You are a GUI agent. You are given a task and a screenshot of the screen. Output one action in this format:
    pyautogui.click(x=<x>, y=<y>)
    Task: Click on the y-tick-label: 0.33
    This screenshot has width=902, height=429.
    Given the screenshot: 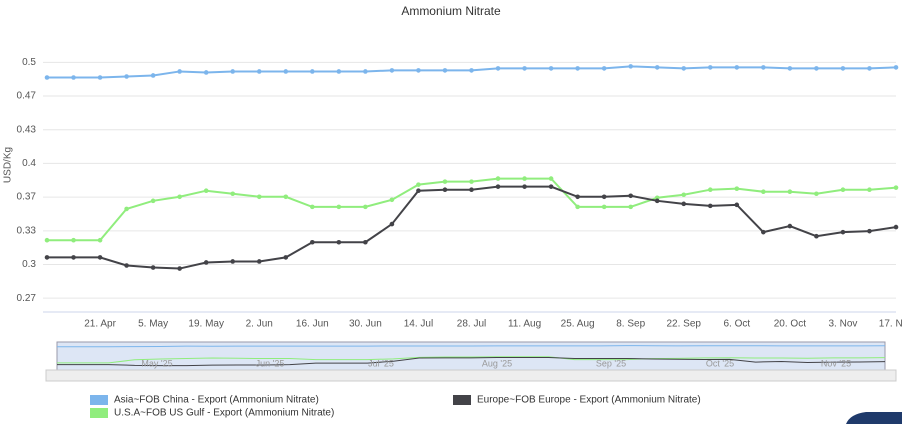 What is the action you would take?
    pyautogui.click(x=27, y=230)
    